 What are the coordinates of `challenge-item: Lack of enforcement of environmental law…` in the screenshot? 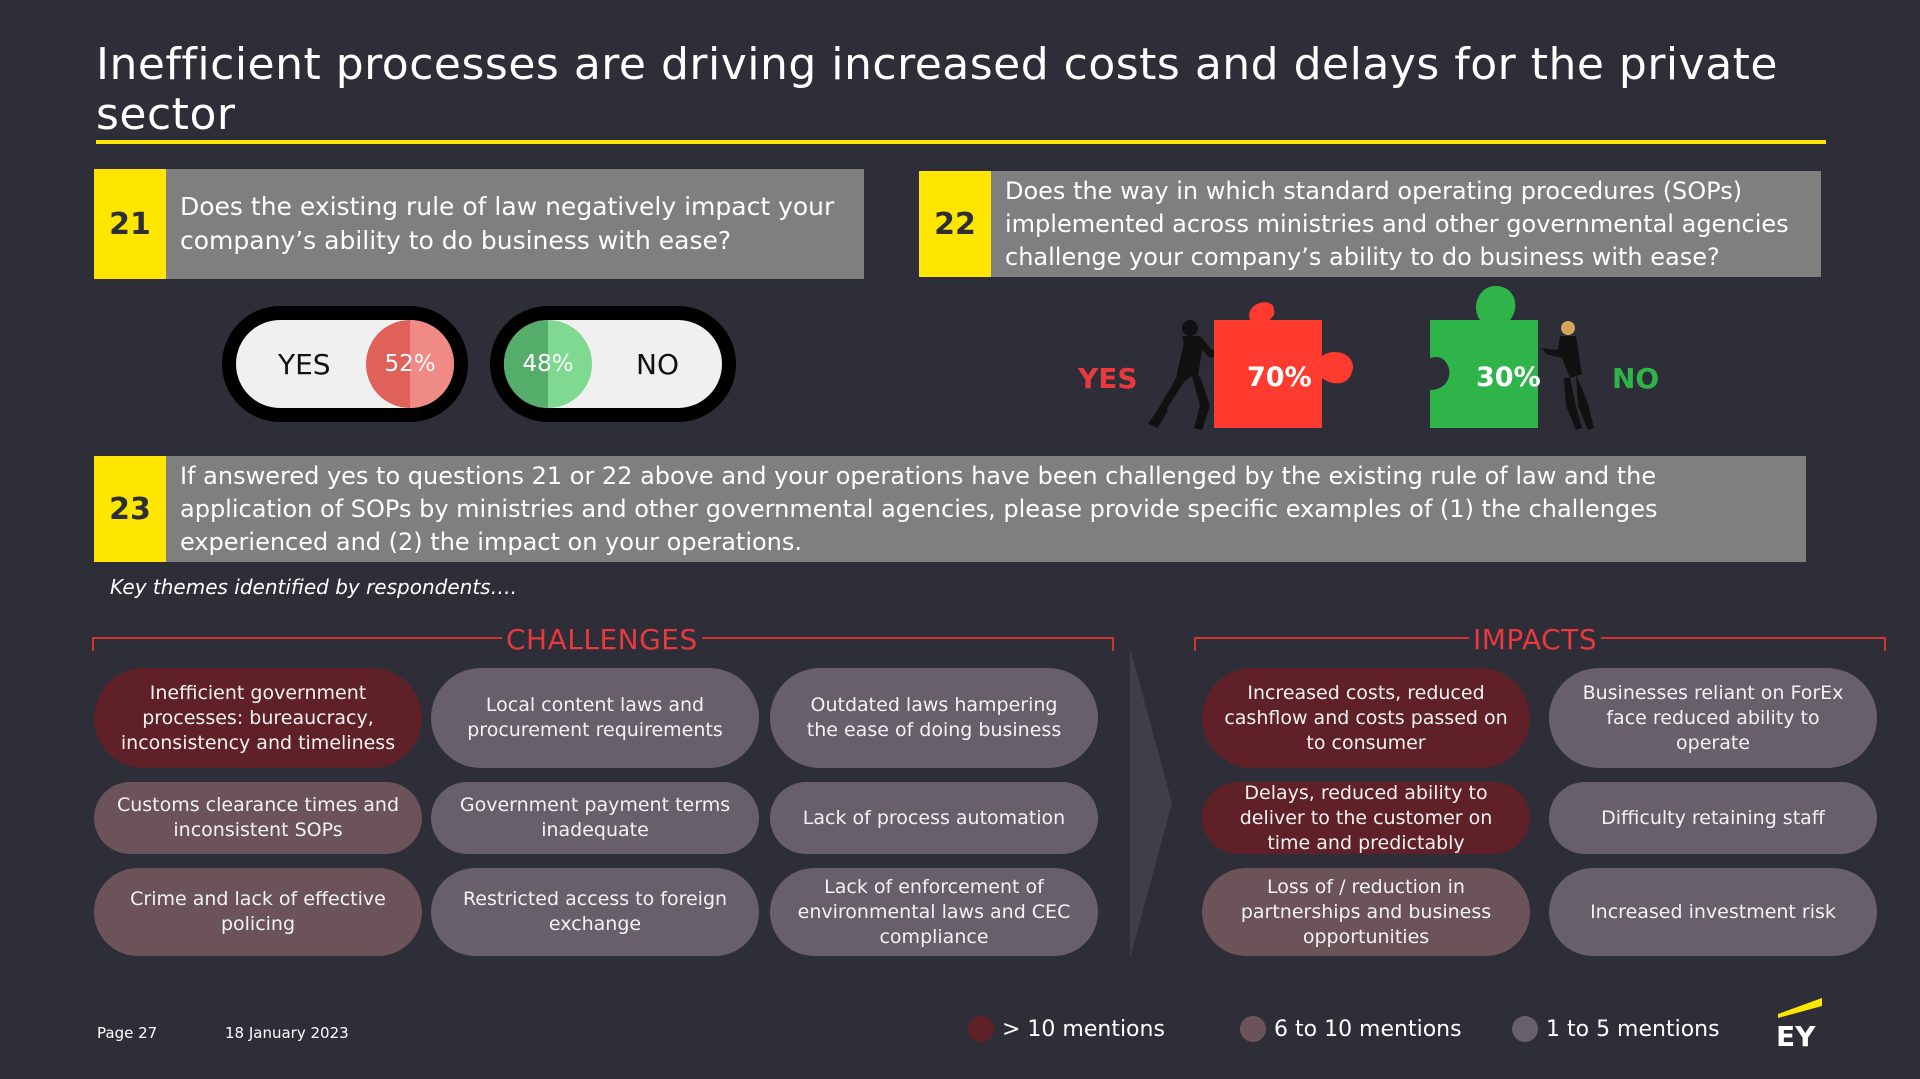 It's located at (934, 912).